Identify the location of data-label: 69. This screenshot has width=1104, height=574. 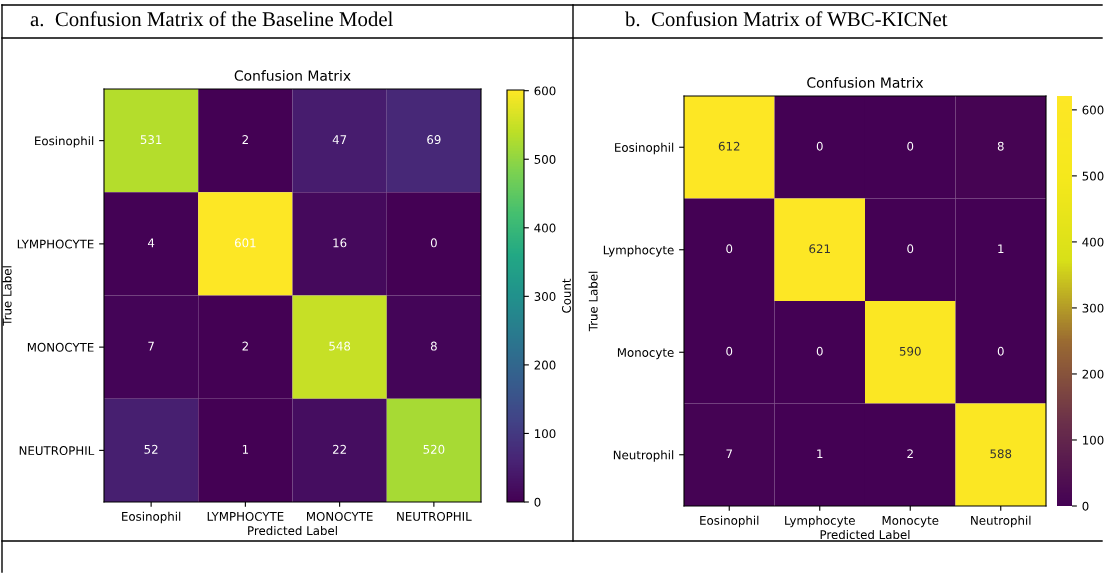
(434, 140).